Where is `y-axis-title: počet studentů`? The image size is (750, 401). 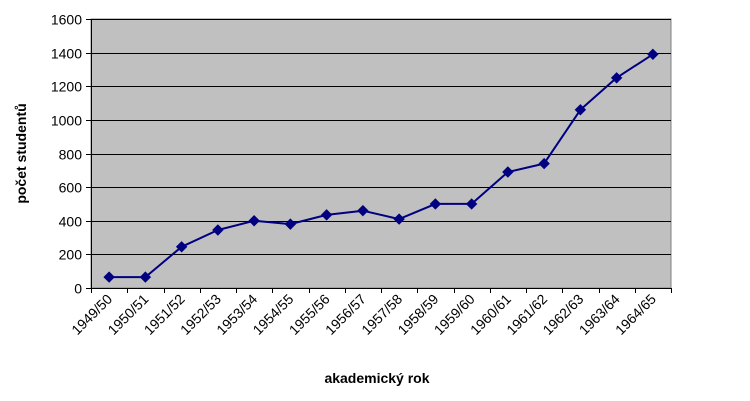
y-axis-title: počet studentů is located at coordinates (21, 153).